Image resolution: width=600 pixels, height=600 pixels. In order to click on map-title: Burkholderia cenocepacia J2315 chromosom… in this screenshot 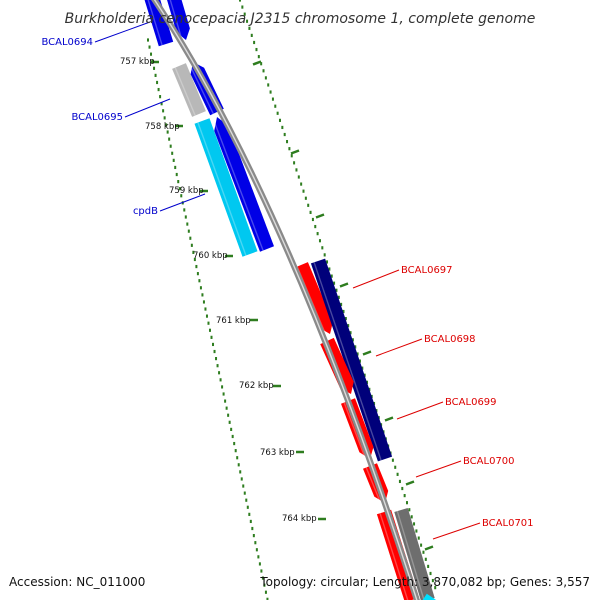, I will do `click(300, 19)`.